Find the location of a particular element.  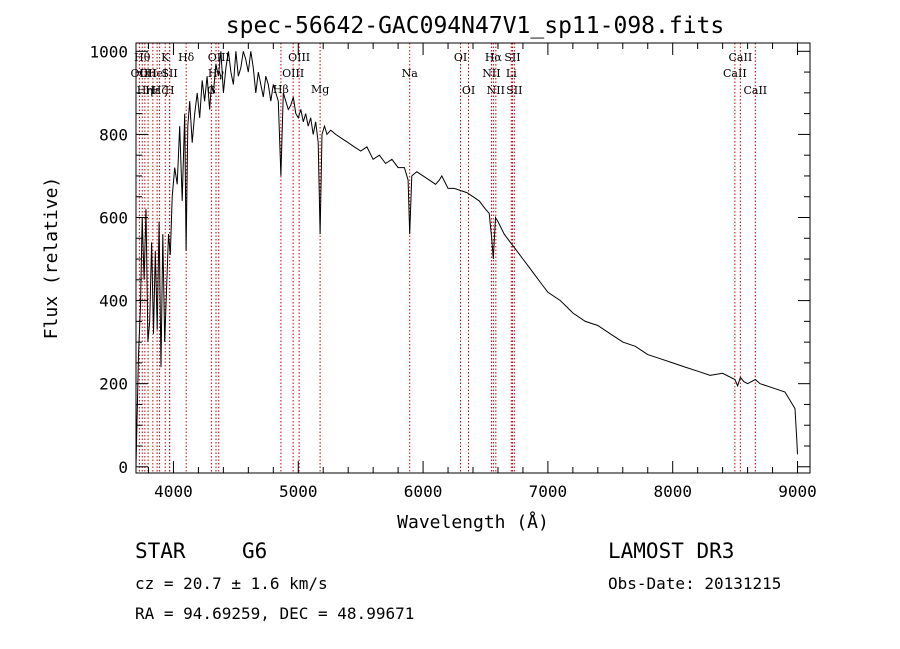

line-label: Na is located at coordinates (410, 73).